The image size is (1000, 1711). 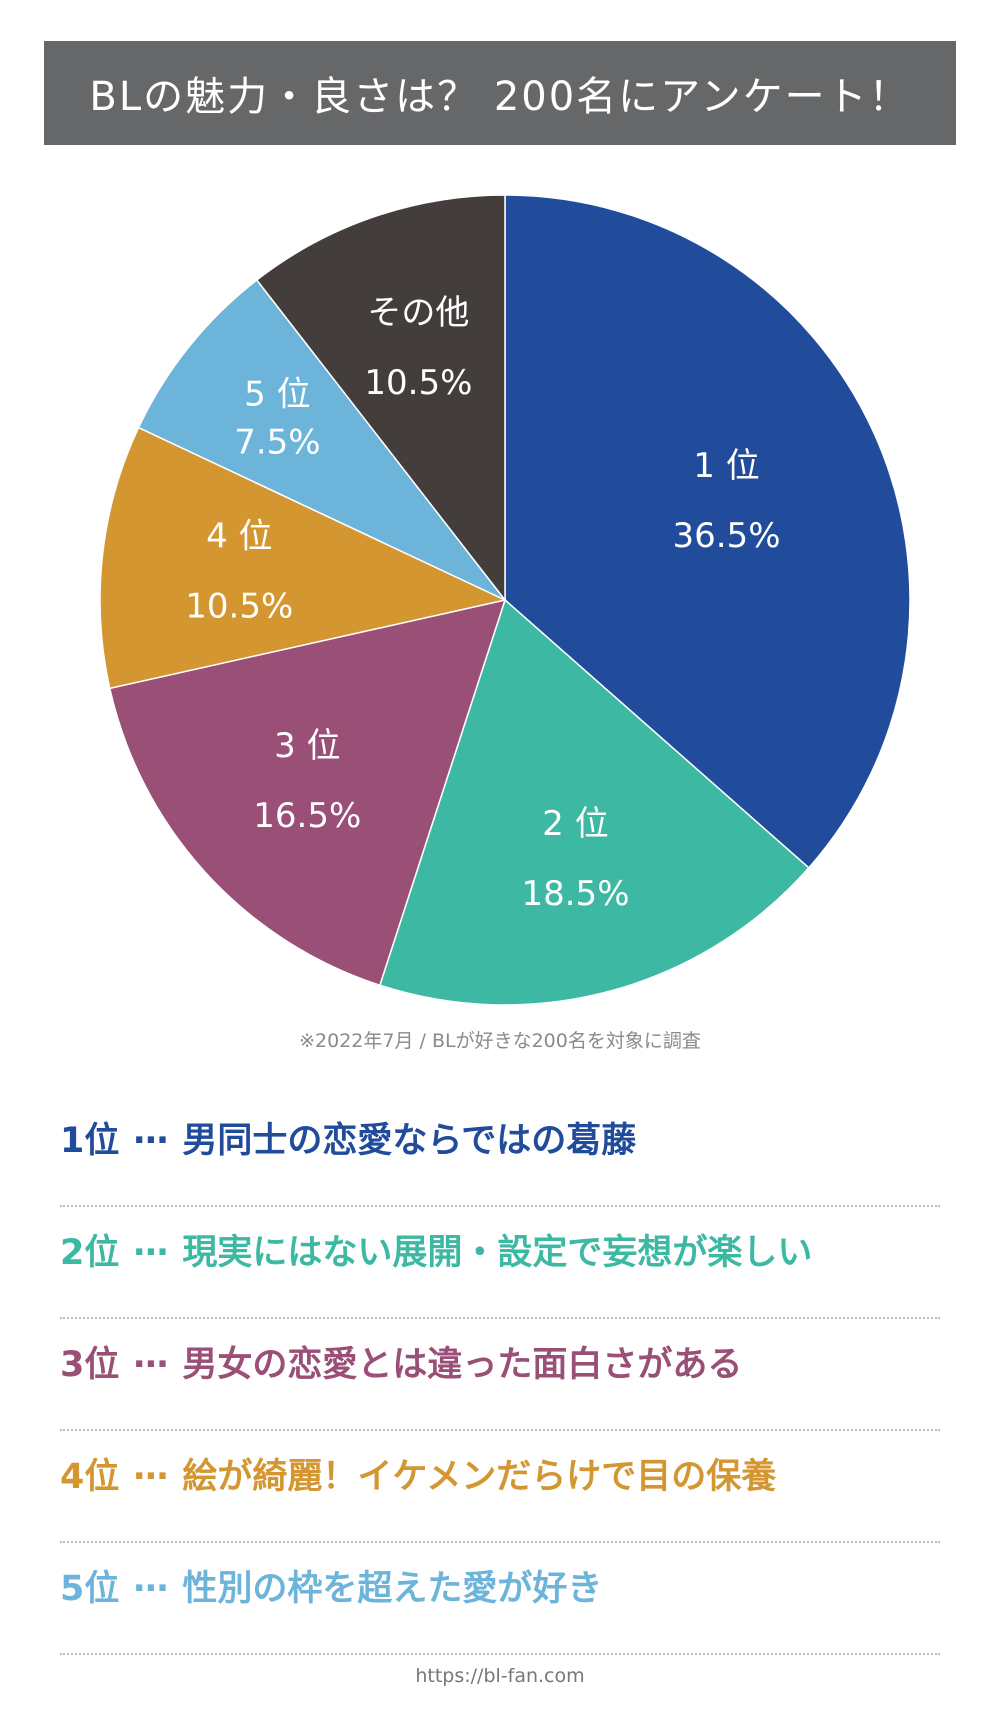 I want to click on rank-label: 2位, so click(x=90, y=1253).